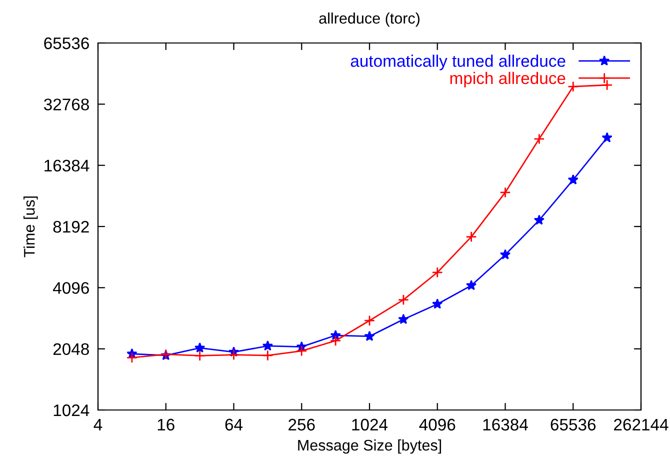  I want to click on legend-label: automatically tuned allreduce, so click(458, 62).